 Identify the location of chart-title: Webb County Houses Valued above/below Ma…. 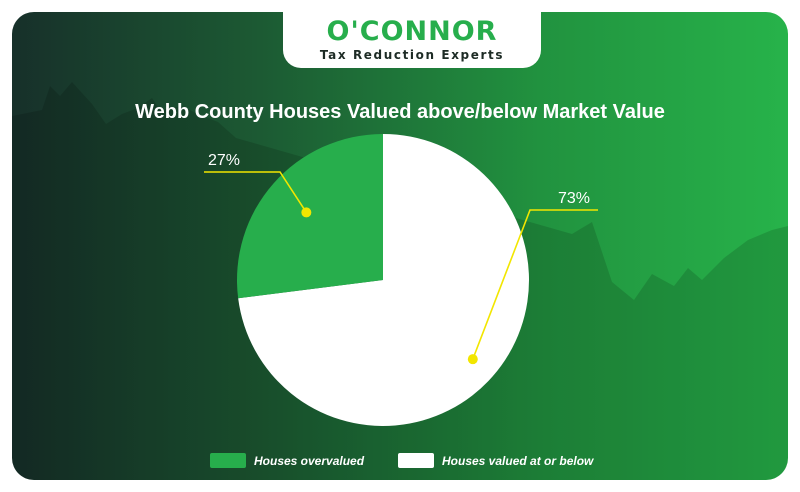
(400, 112).